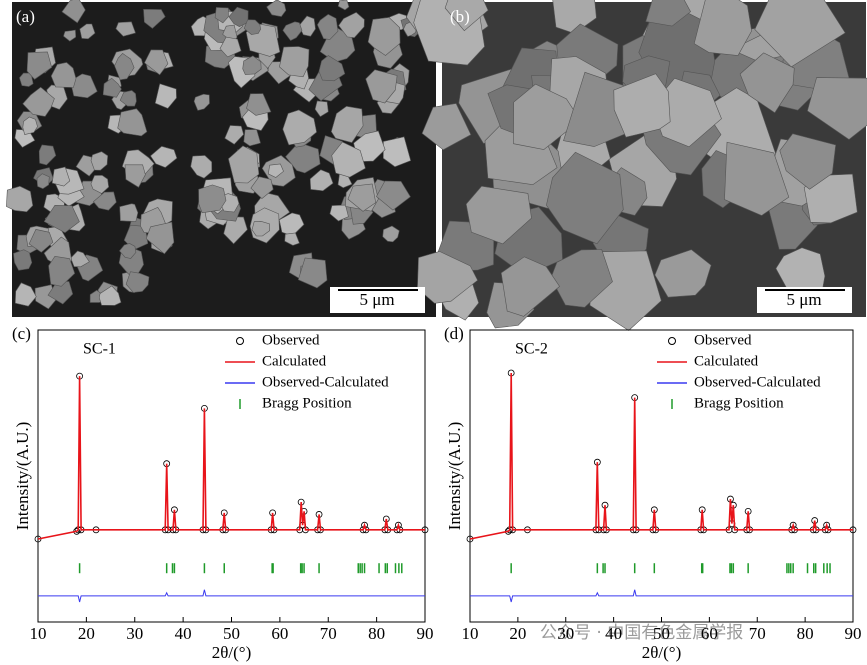 This screenshot has height=665, width=867. Describe the element at coordinates (240, 341) in the screenshot. I see `legend-swatch` at that location.